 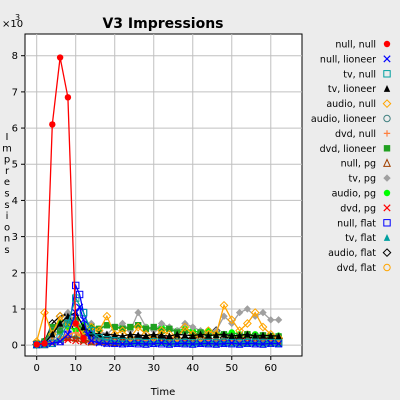 What do you see at coordinates (355, 59) in the screenshot?
I see `legend-item: null, lioneer` at bounding box center [355, 59].